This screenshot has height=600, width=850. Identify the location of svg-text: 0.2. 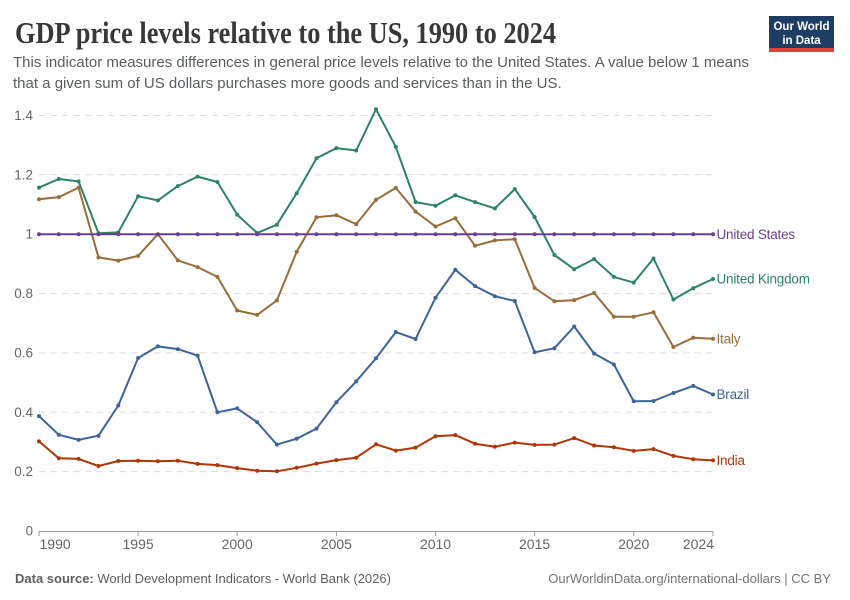
(23, 471).